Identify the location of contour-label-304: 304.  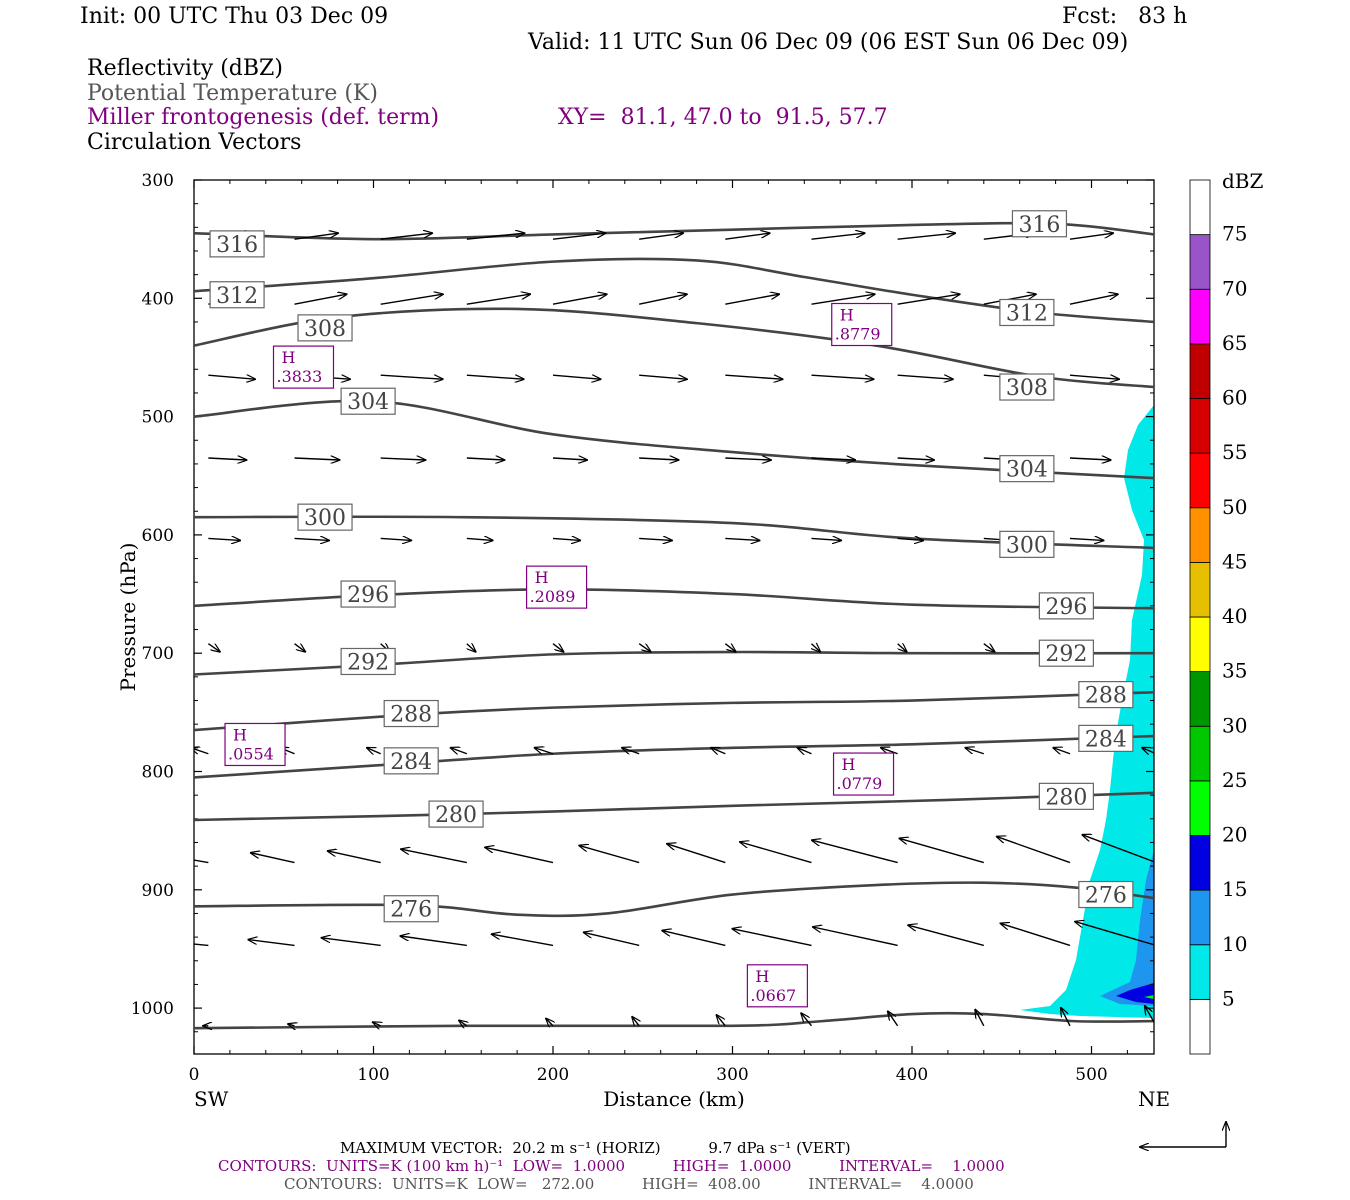
(1027, 469).